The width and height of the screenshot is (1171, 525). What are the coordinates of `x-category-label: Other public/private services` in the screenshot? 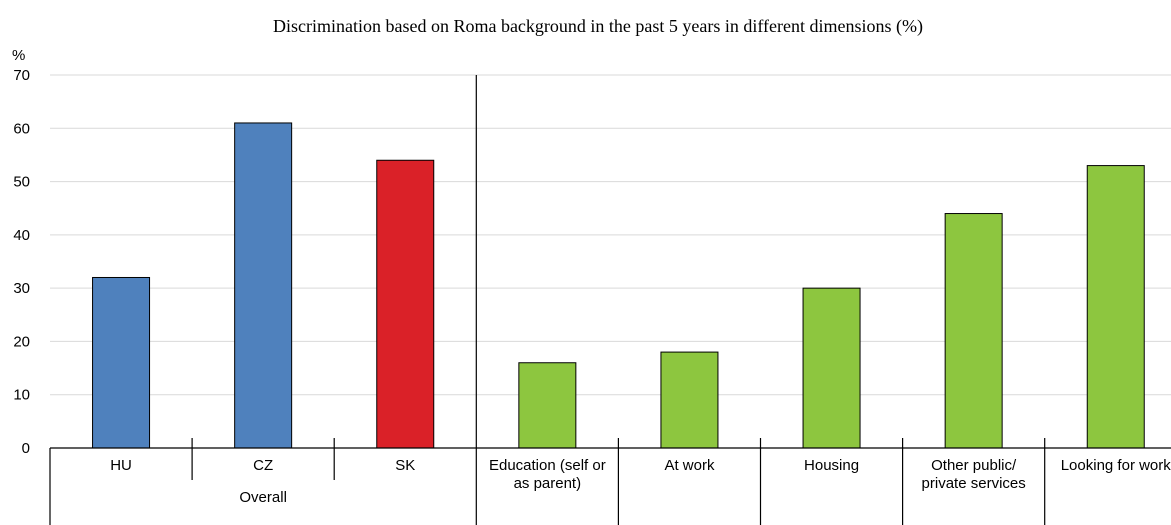 It's located at (974, 474).